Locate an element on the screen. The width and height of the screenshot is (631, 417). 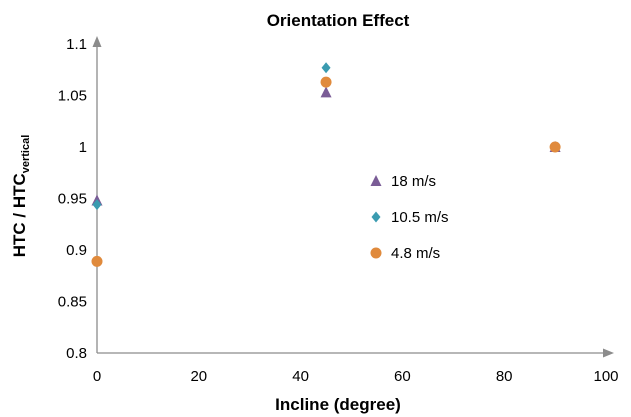
x-tick-label: 40 is located at coordinates (300, 376).